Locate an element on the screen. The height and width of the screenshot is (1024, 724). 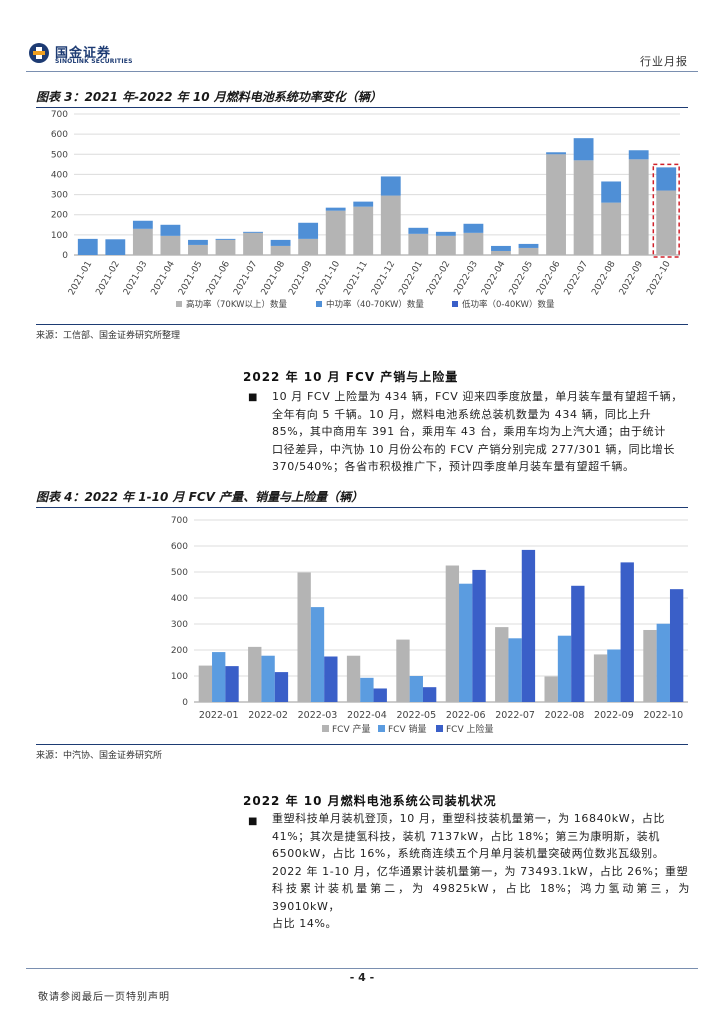
logo-english-name: SINOLINK SECURITIES is located at coordinates (94, 61).